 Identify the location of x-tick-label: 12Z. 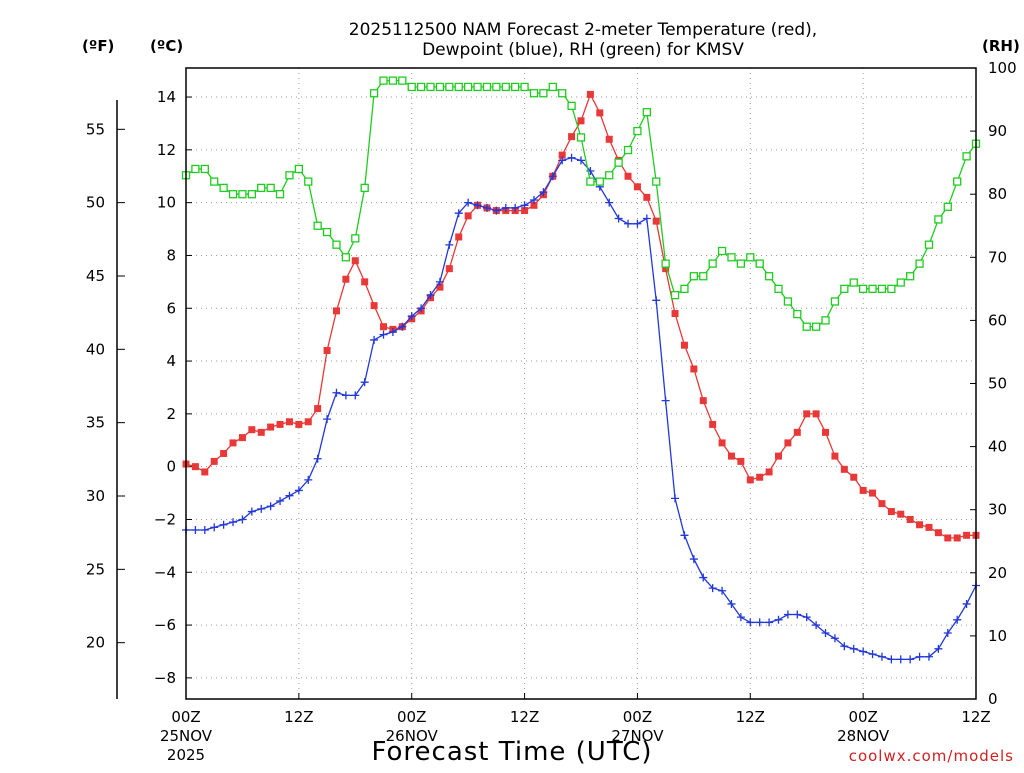
(975, 717).